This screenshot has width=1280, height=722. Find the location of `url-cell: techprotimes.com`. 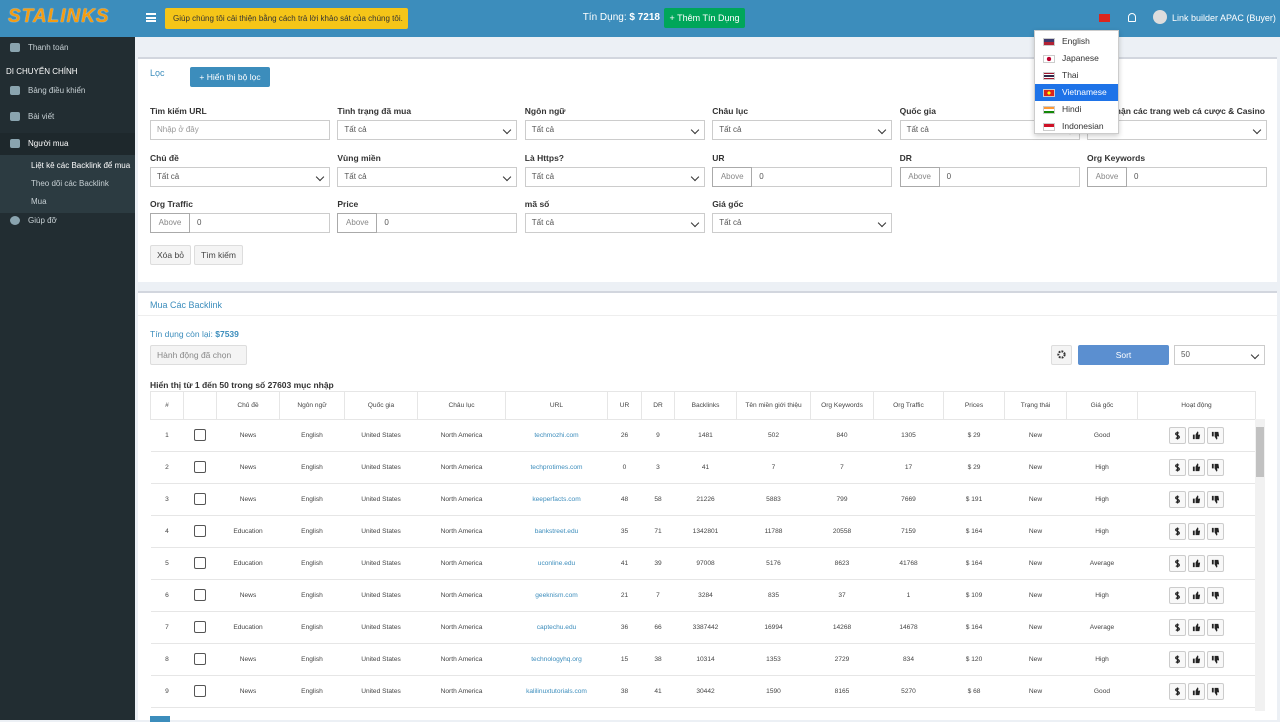

url-cell: techprotimes.com is located at coordinates (556, 467).